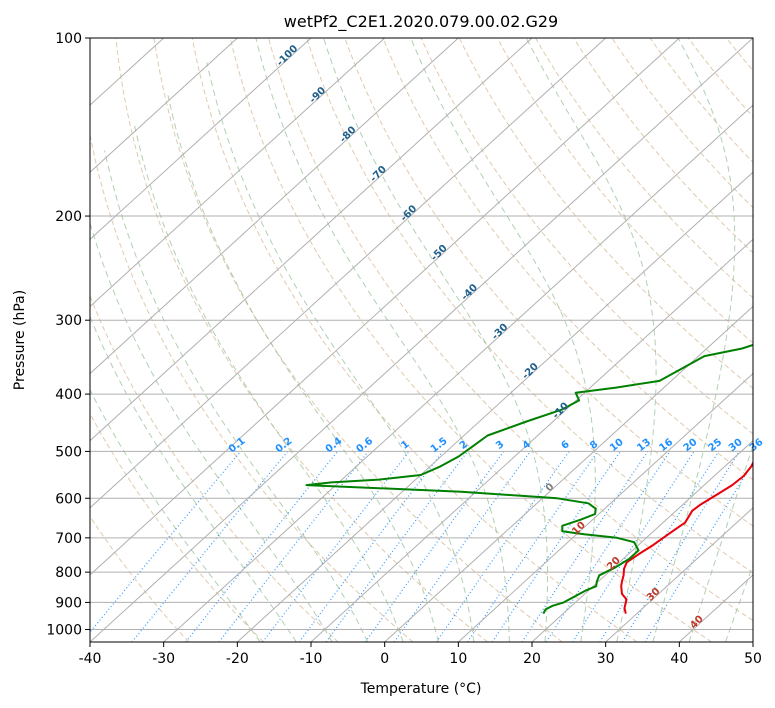 This screenshot has height=708, width=775. I want to click on y-tick-label: 900, so click(68, 603).